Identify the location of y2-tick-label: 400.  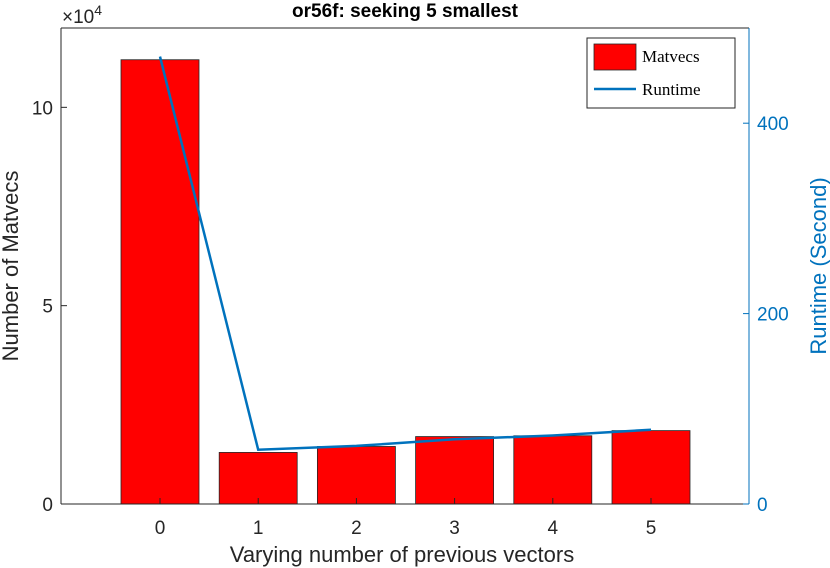
(773, 124).